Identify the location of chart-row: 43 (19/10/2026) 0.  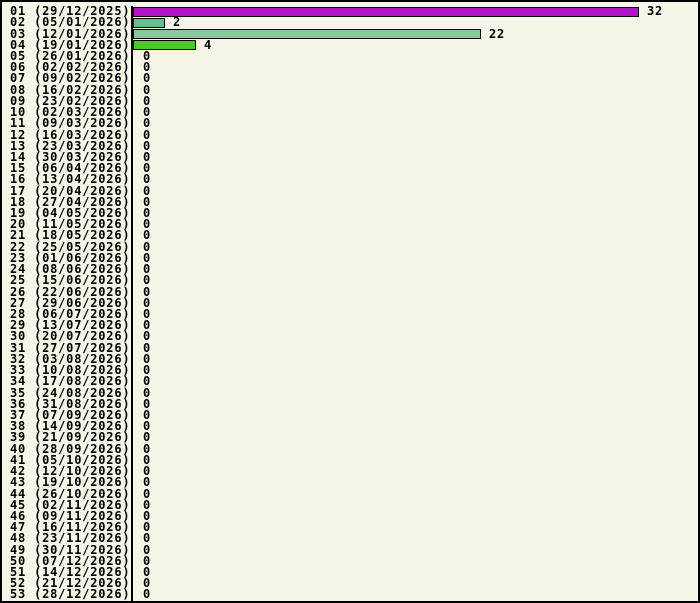
(350, 482).